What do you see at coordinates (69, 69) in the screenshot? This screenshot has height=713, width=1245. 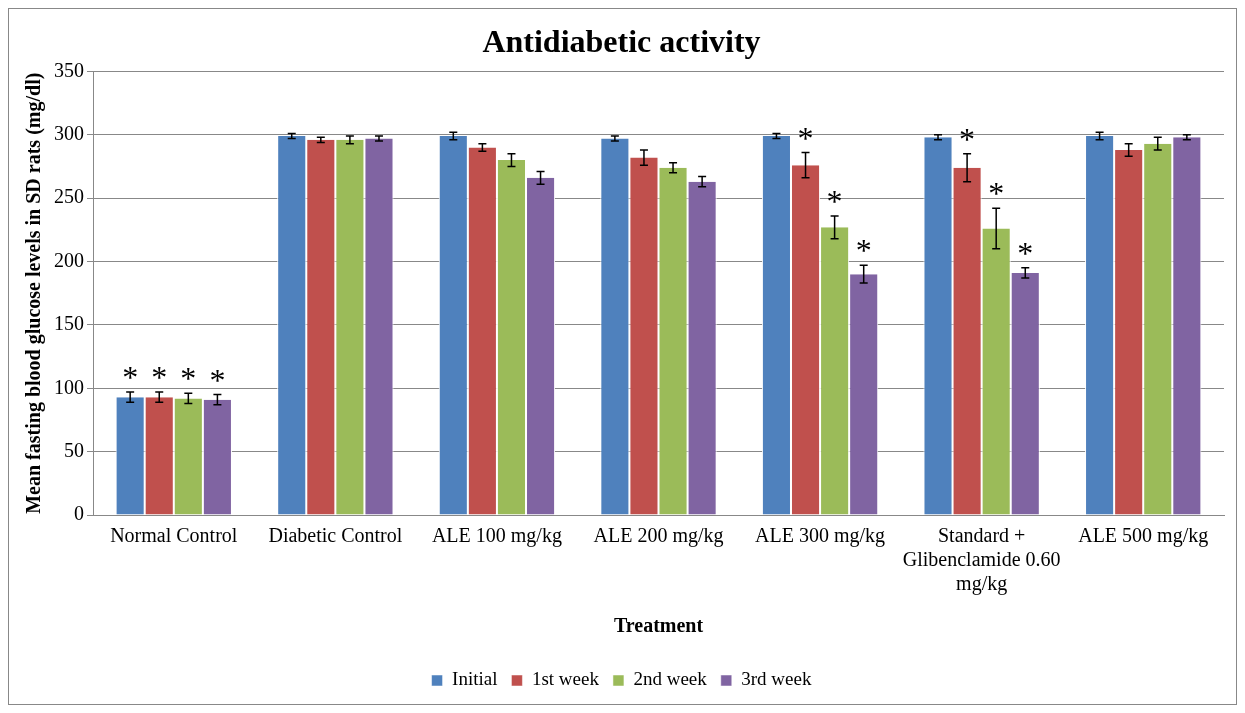 I see `y-tick-label: 350` at bounding box center [69, 69].